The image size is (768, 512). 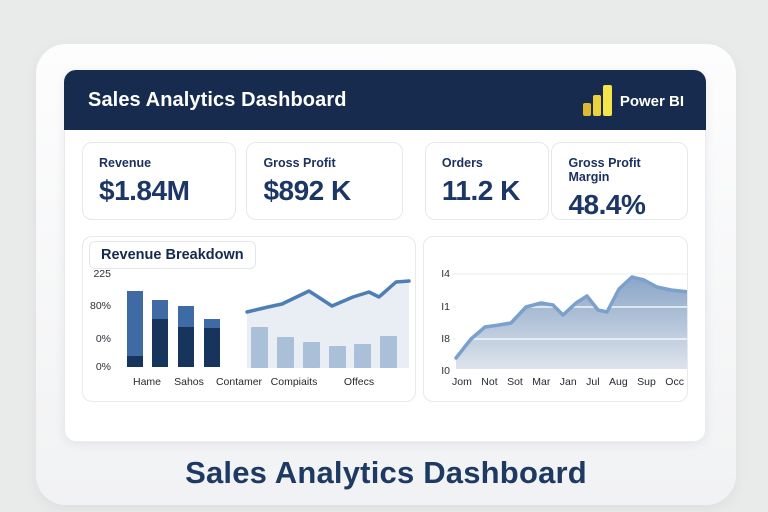 I want to click on kpi-card-gross-profit: Gross Profit $892 K, so click(x=324, y=181).